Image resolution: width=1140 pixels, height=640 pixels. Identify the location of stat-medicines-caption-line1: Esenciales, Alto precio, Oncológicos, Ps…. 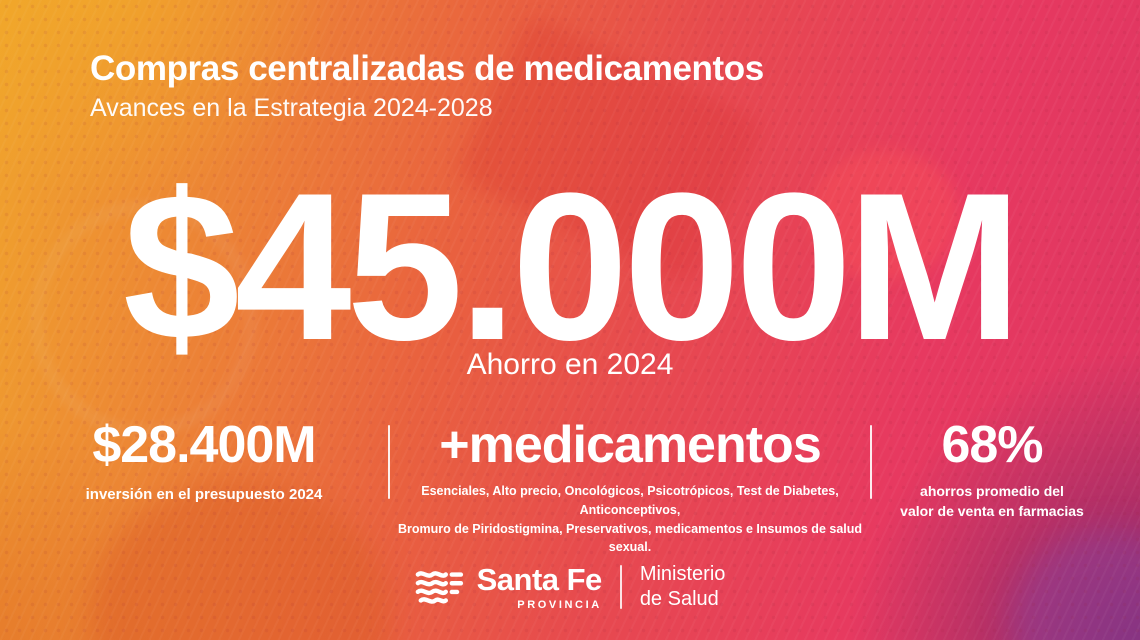
(630, 500).